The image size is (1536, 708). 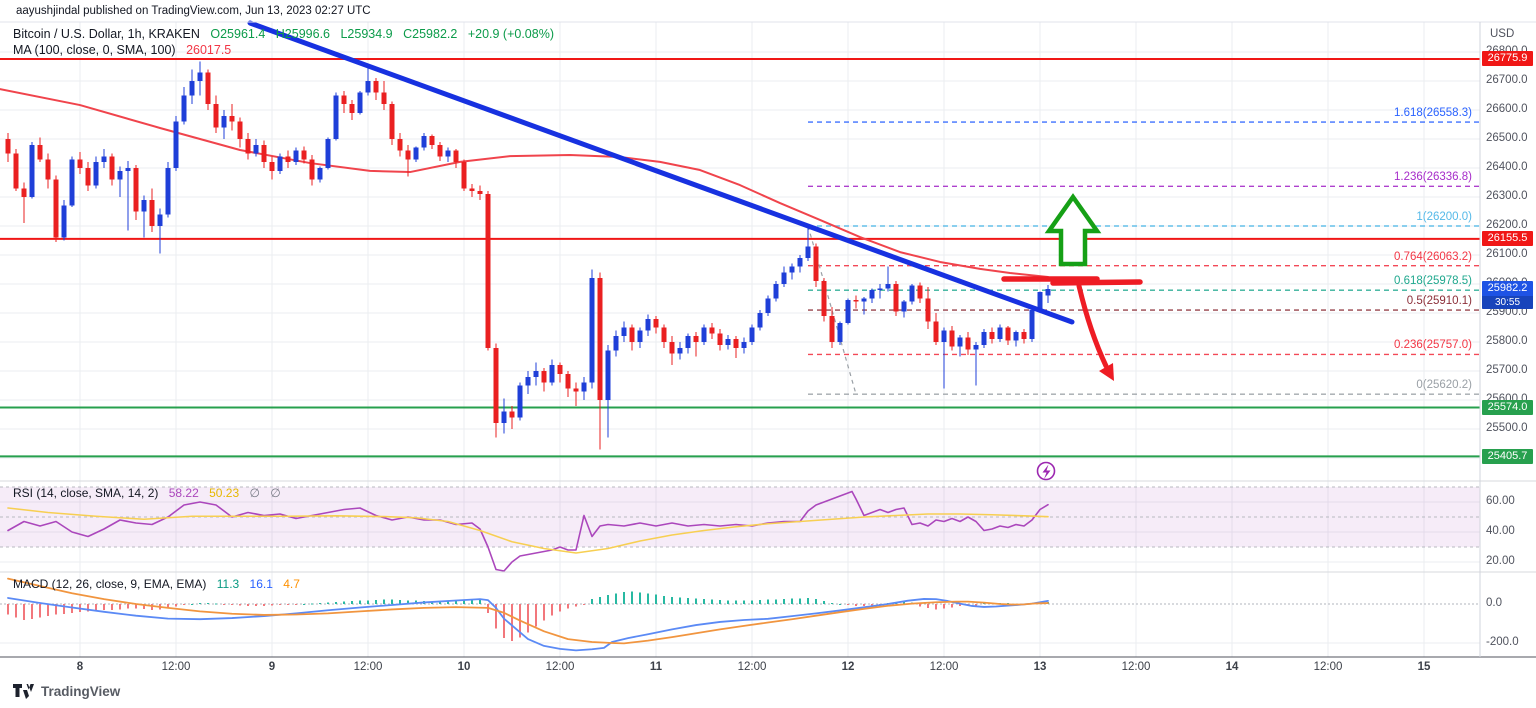 What do you see at coordinates (1096, 282) in the screenshot?
I see `resistance-drawn-line` at bounding box center [1096, 282].